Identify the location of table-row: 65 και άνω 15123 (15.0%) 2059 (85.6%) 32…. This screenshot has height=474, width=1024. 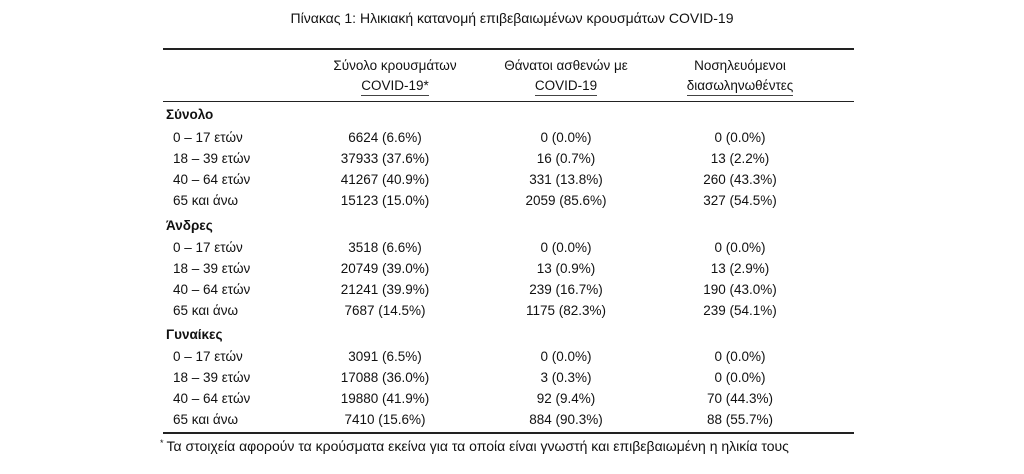
(508, 200).